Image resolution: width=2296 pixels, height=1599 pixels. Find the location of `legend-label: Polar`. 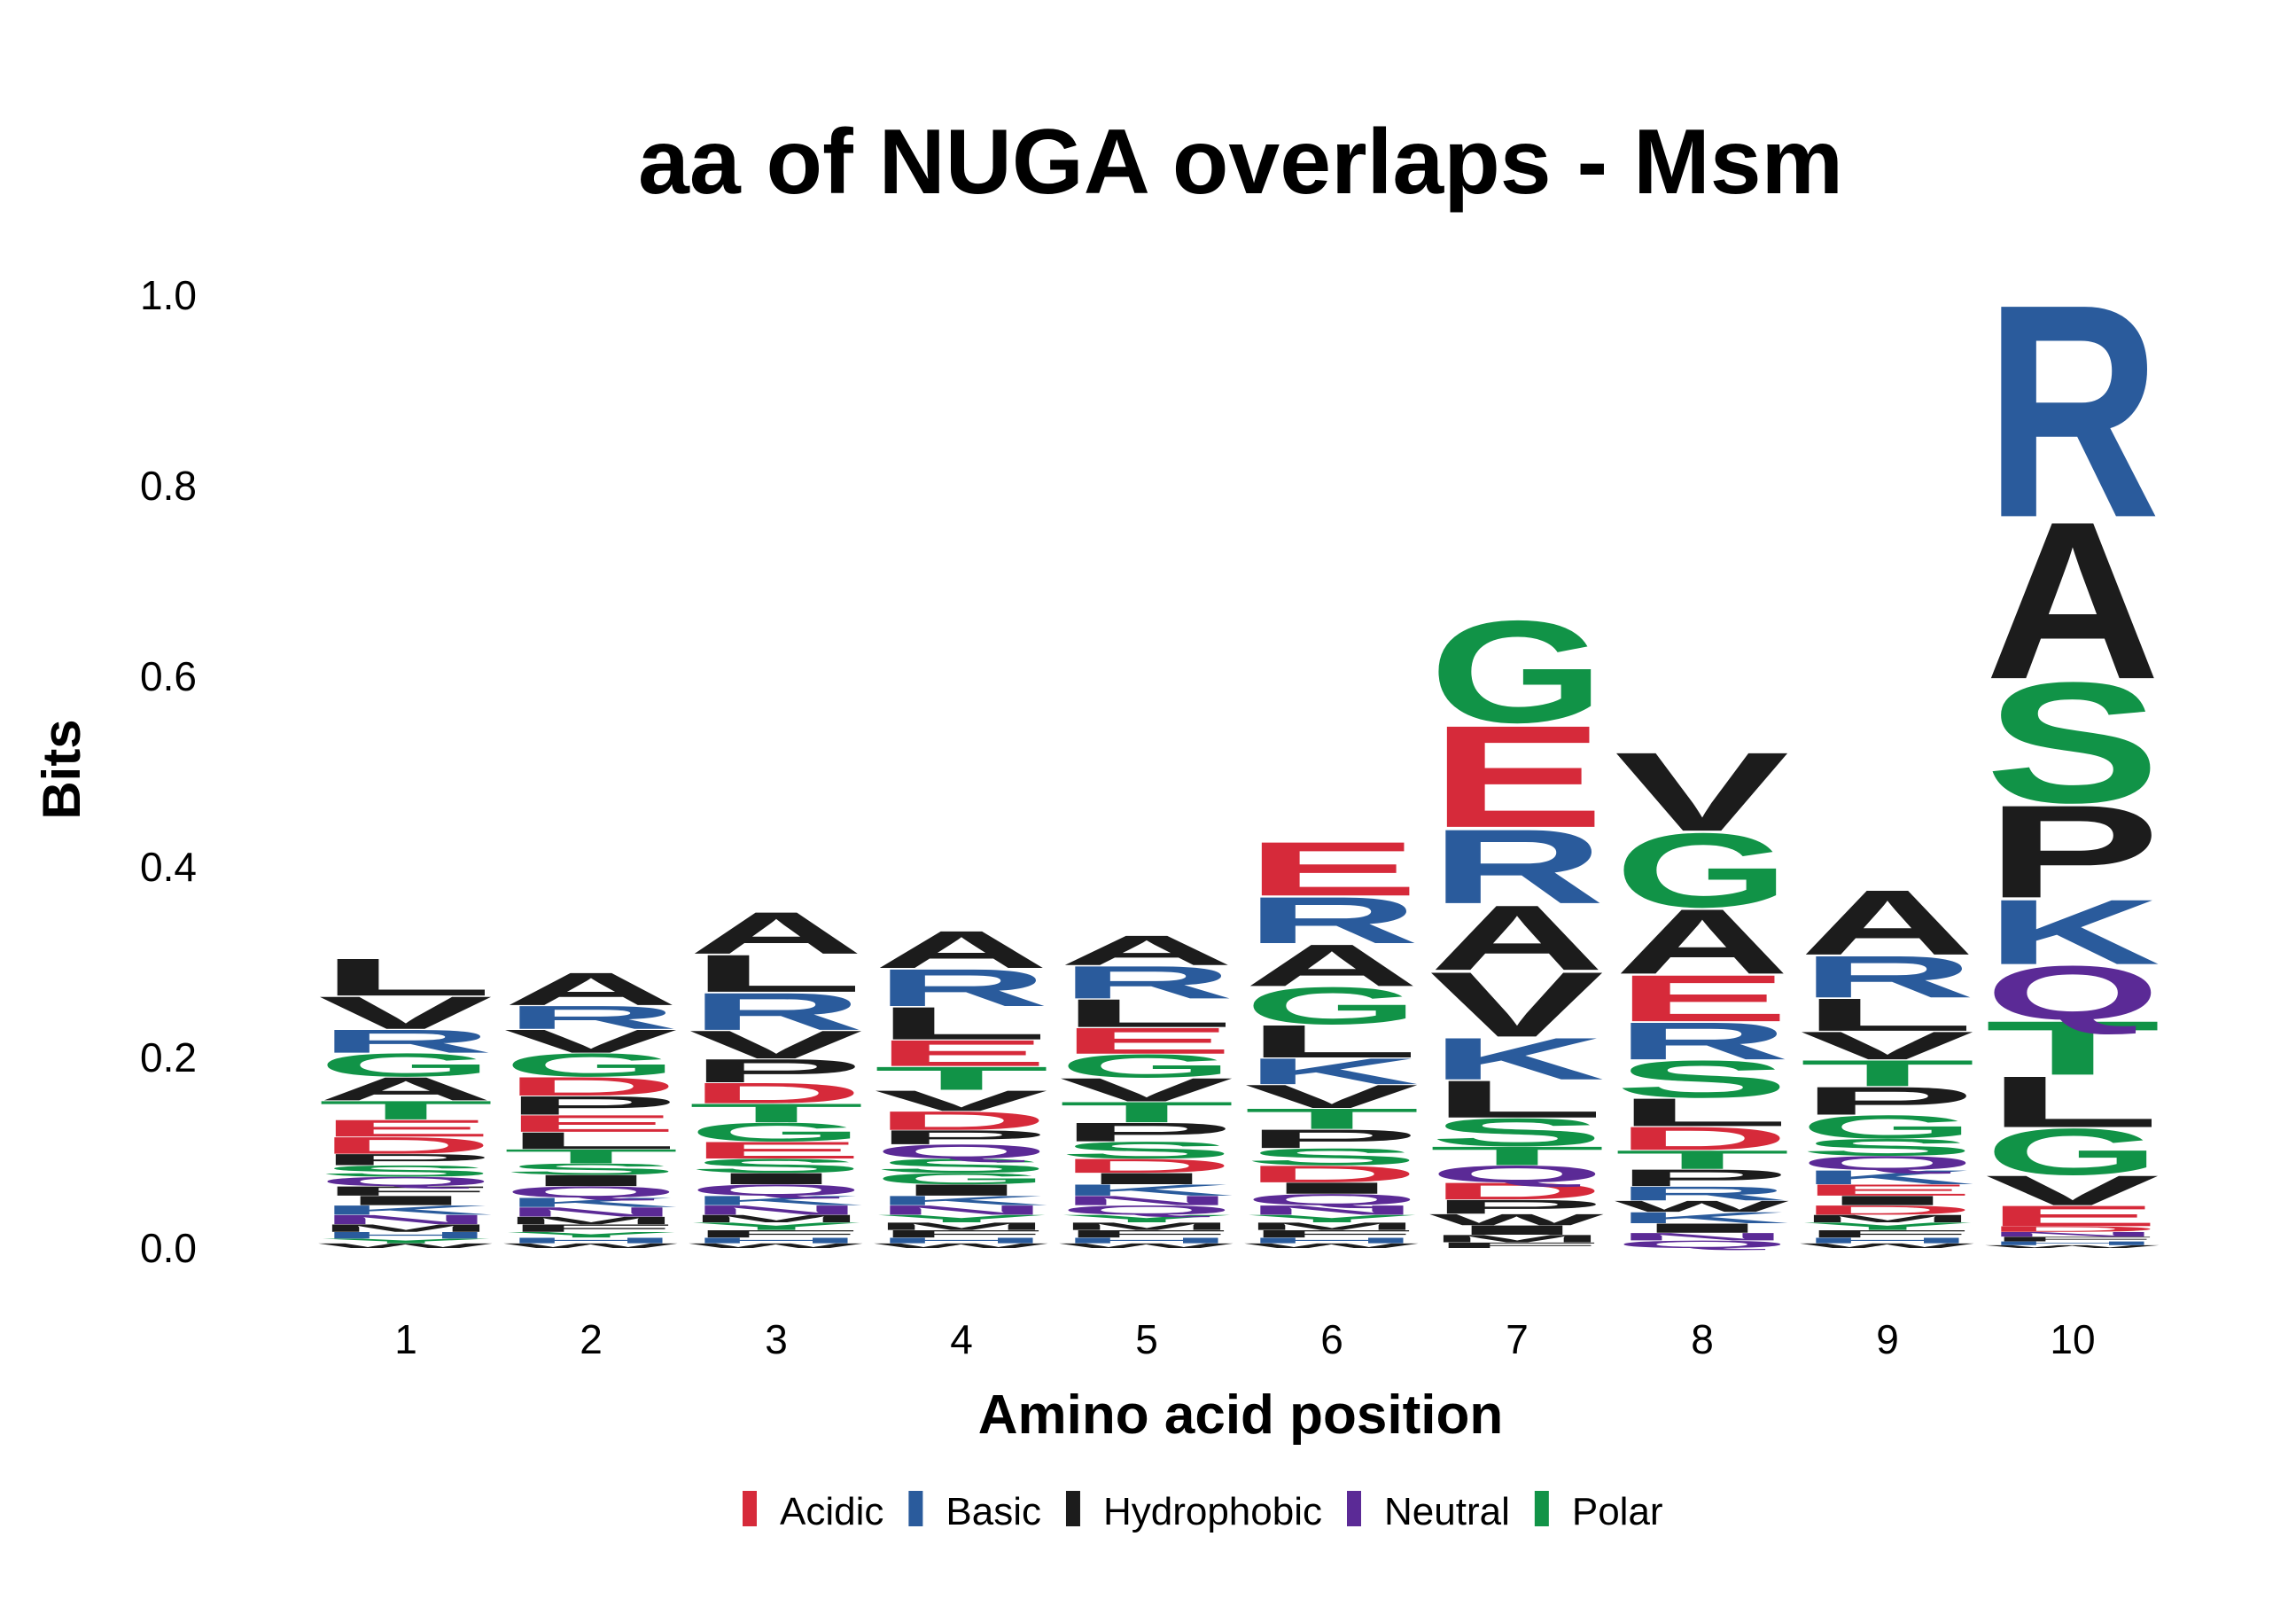

legend-label: Polar is located at coordinates (1617, 1511).